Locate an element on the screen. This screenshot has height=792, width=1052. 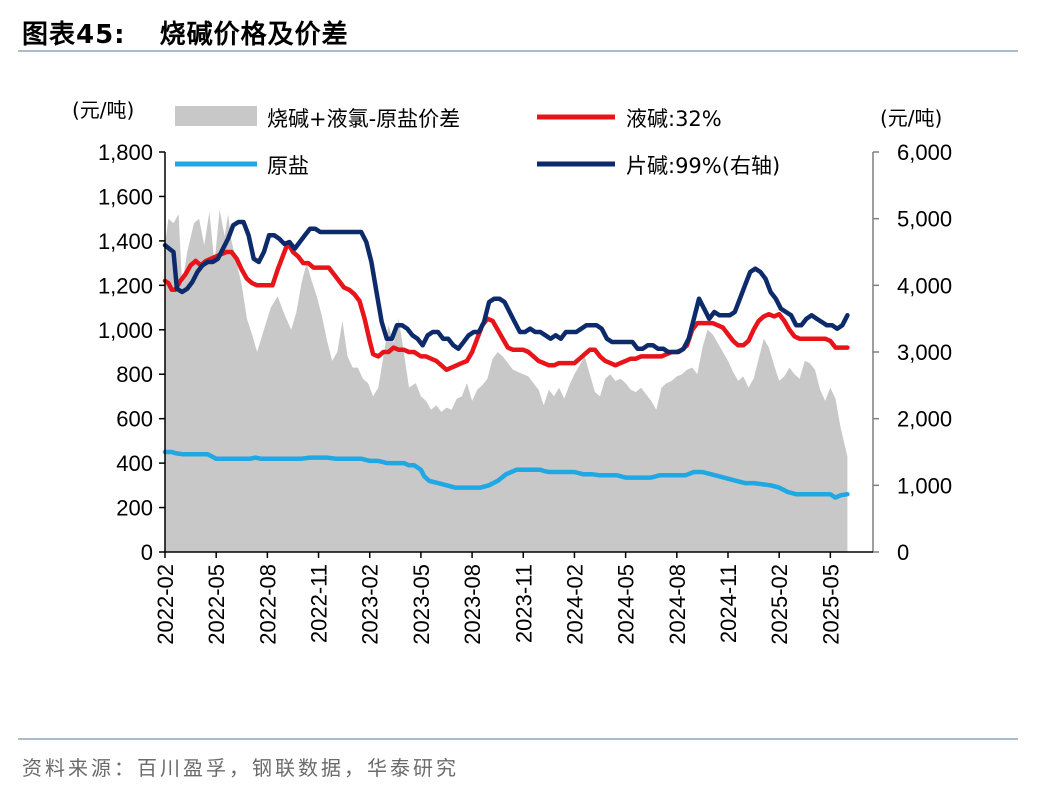
legend-item-liquid-caustic: 液碱:32% is located at coordinates (629, 119).